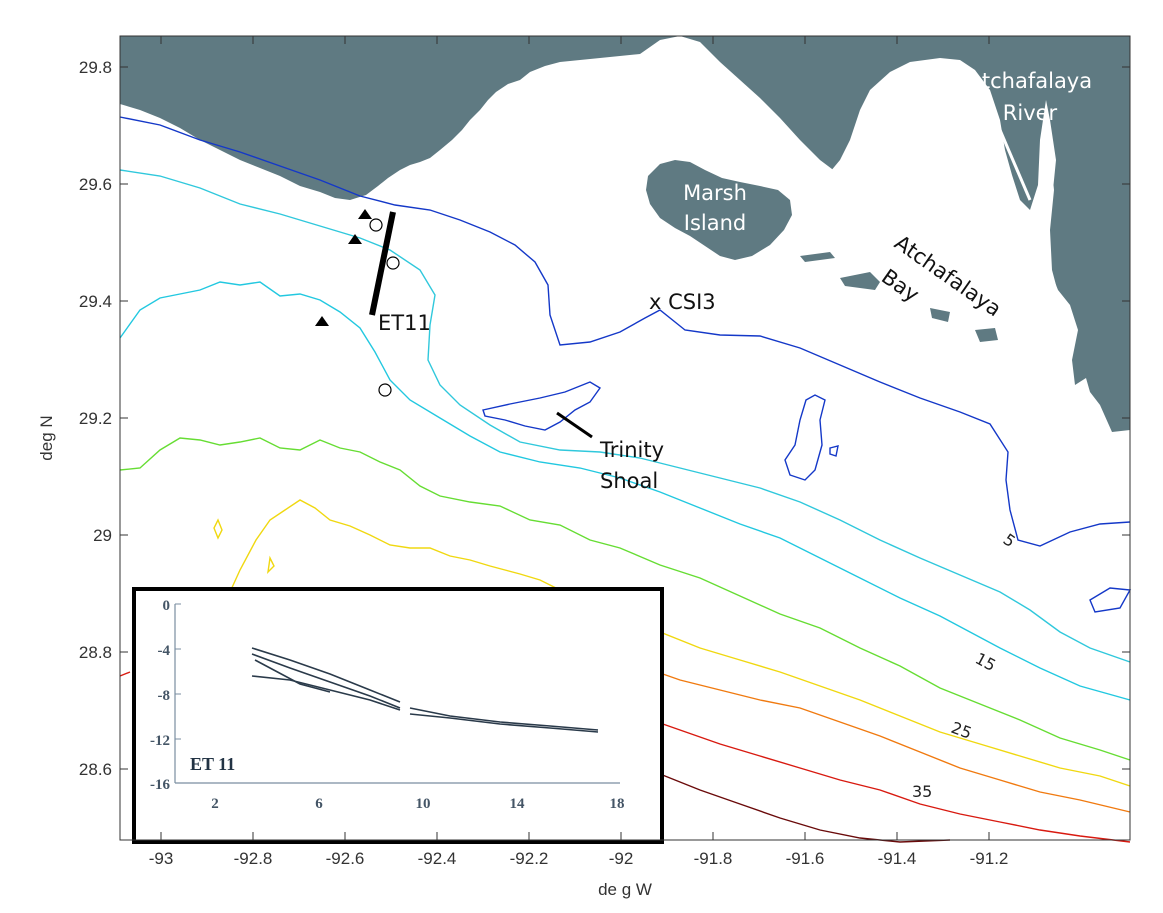  Describe the element at coordinates (95, 184) in the screenshot. I see `y-tick-label-1: 29.6` at that location.